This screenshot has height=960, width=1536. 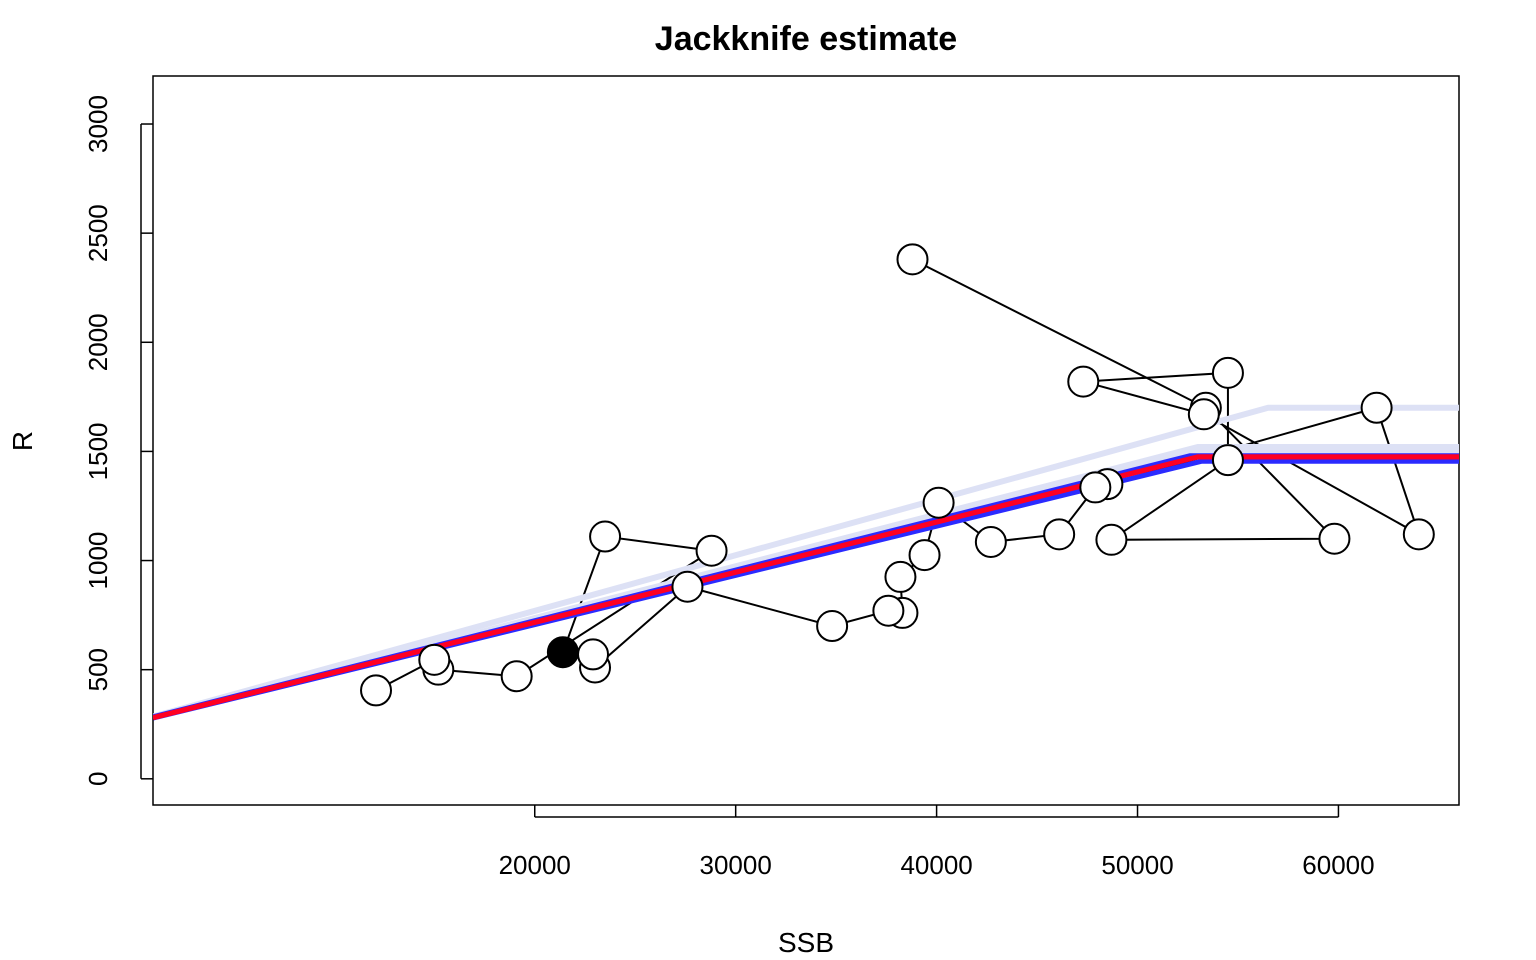 I want to click on x-tick-label: 30000, so click(x=736, y=865).